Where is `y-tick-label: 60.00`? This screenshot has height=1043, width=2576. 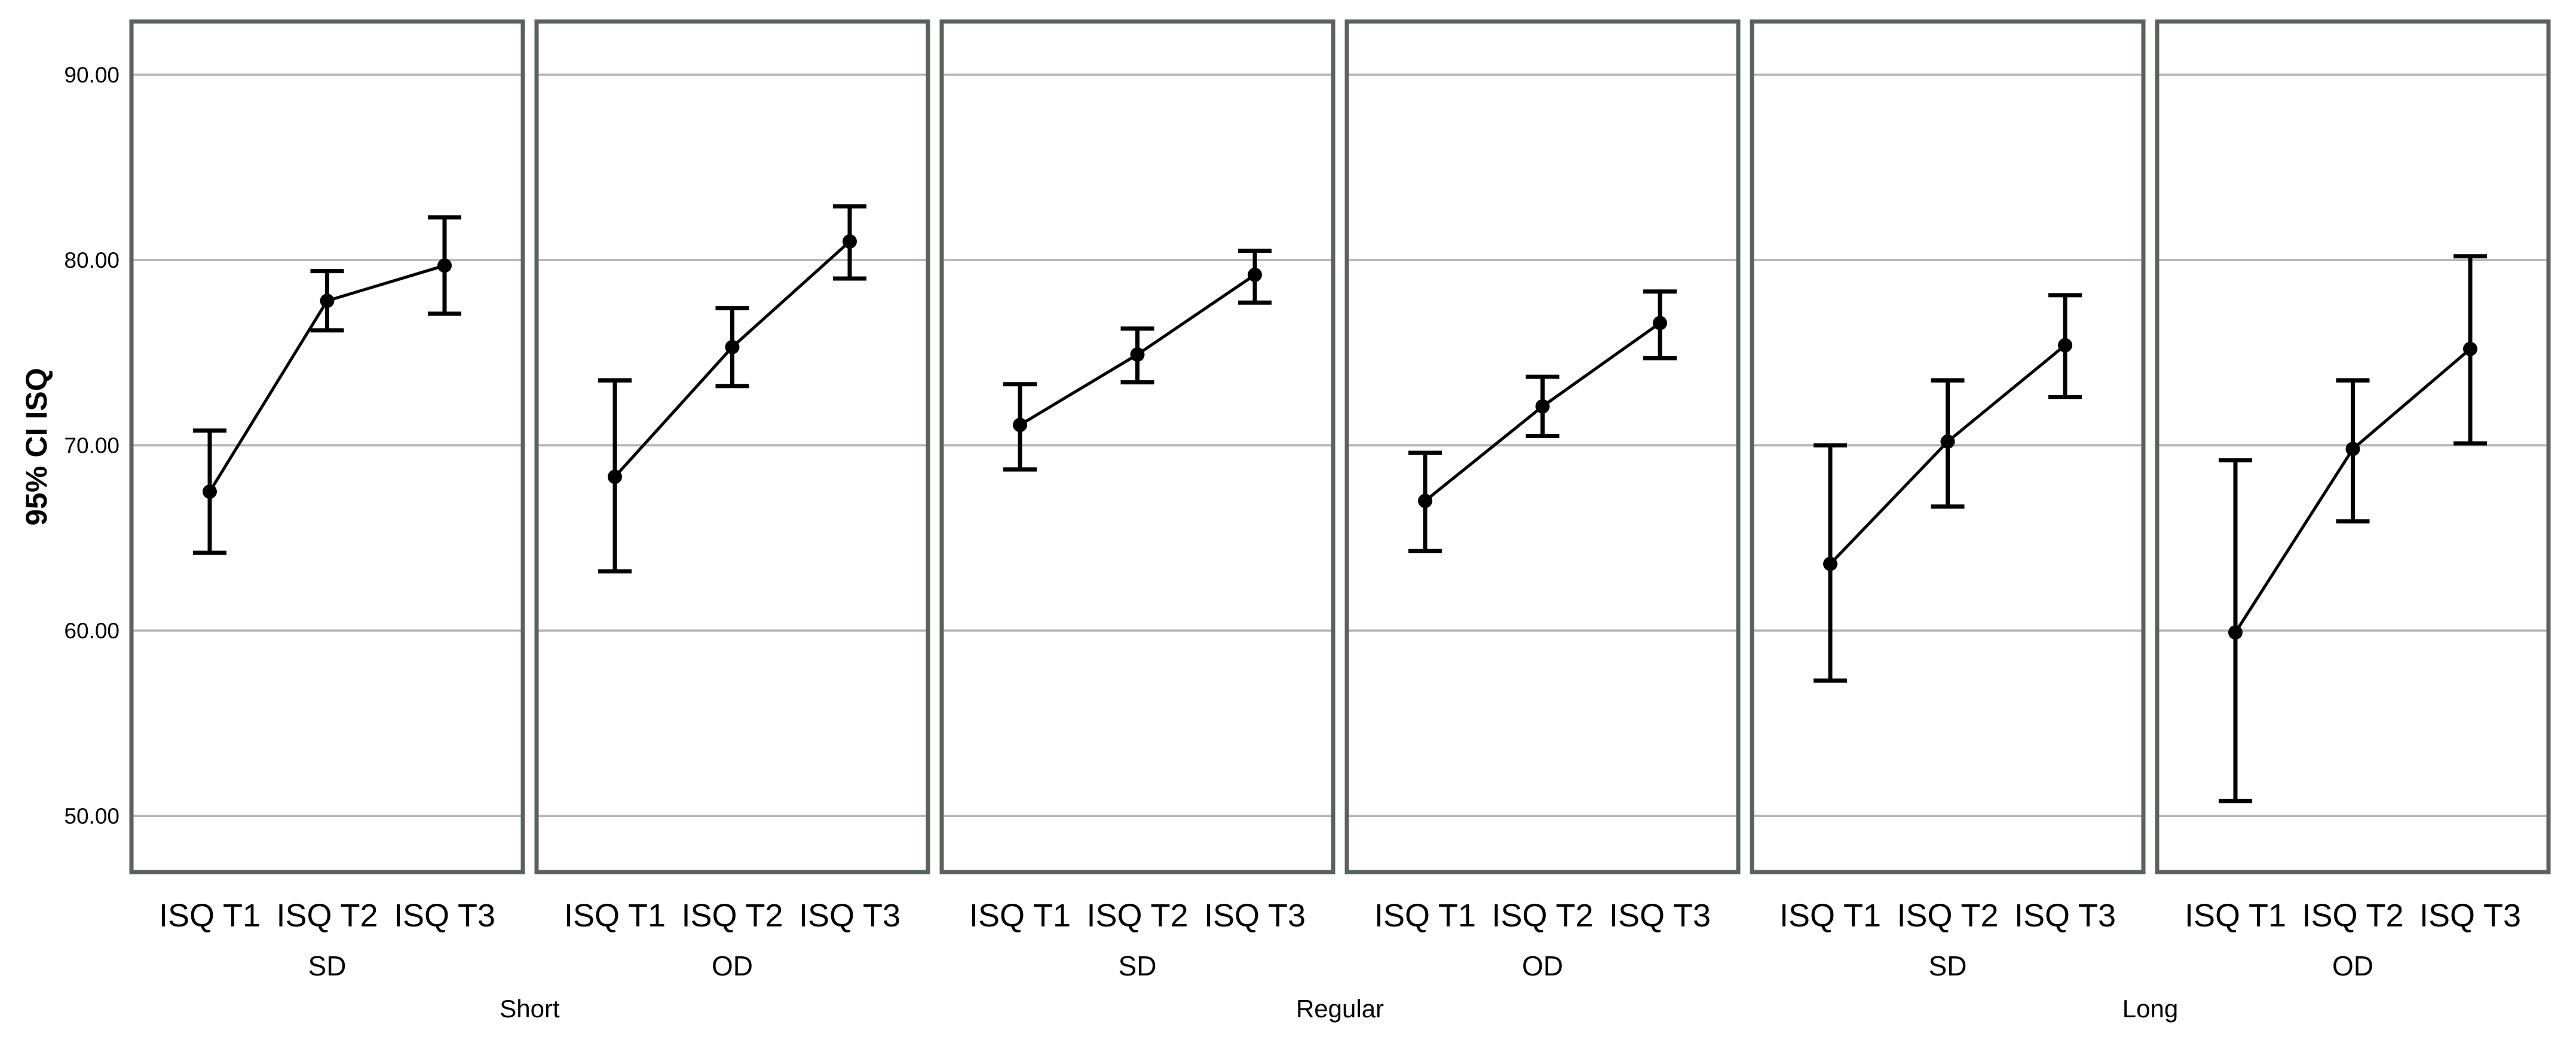 y-tick-label: 60.00 is located at coordinates (92, 631).